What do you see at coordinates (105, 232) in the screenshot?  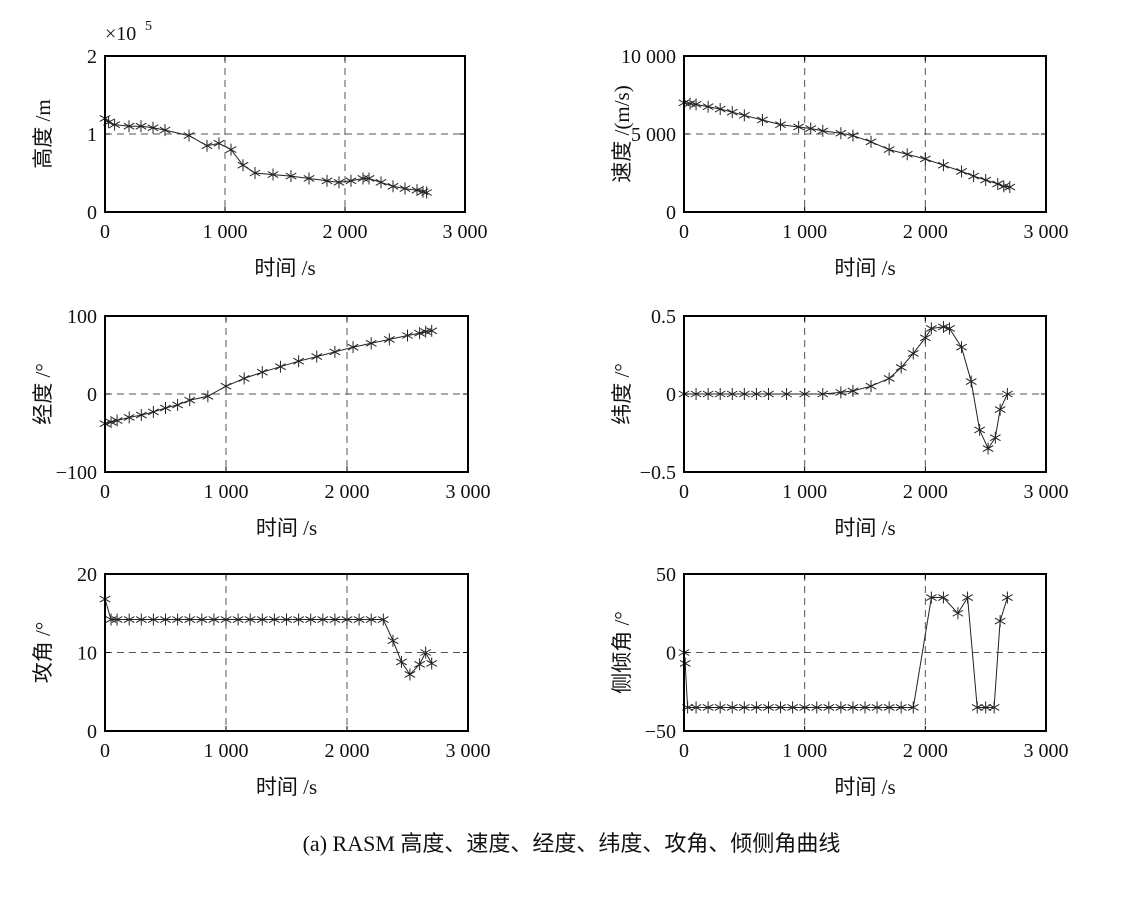 I see `x-tick-label: 0` at bounding box center [105, 232].